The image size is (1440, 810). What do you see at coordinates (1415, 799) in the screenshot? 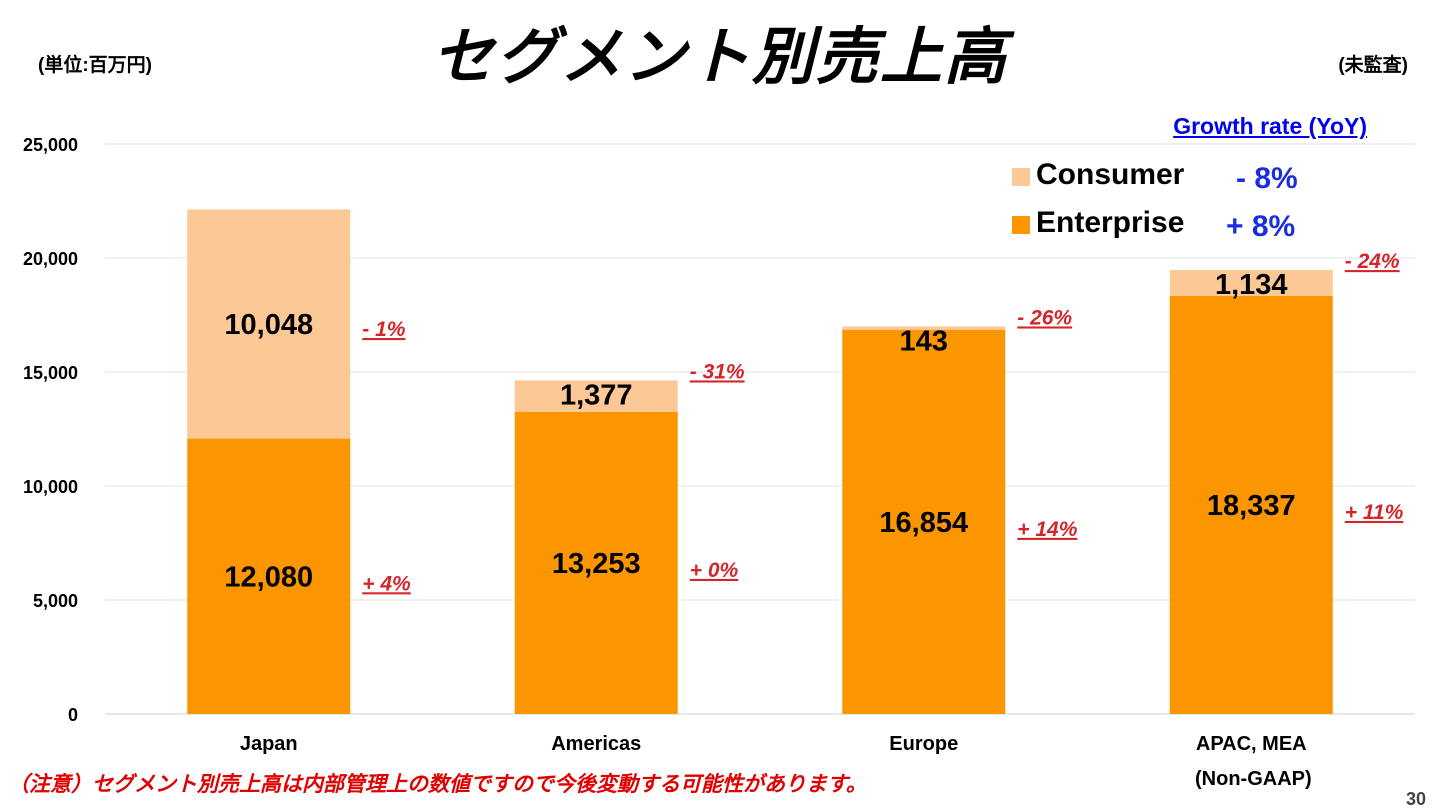
I see `page-number: 30` at bounding box center [1415, 799].